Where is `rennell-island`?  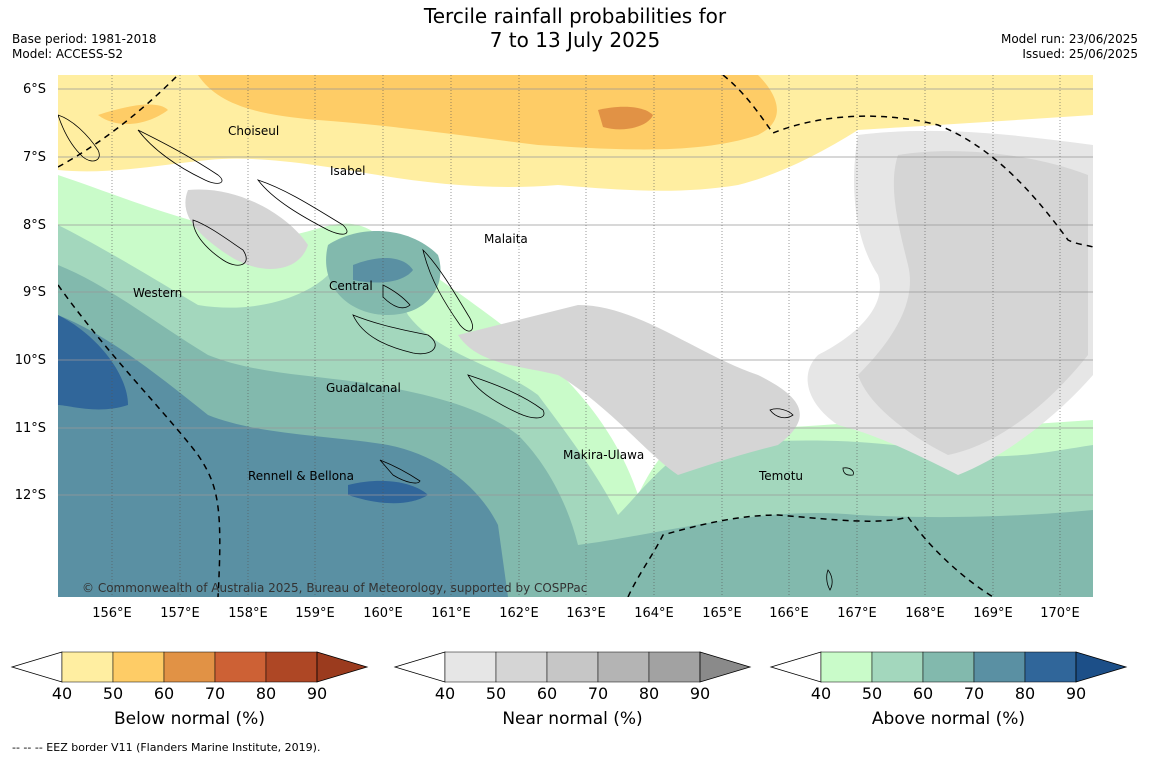
rennell-island is located at coordinates (400, 471).